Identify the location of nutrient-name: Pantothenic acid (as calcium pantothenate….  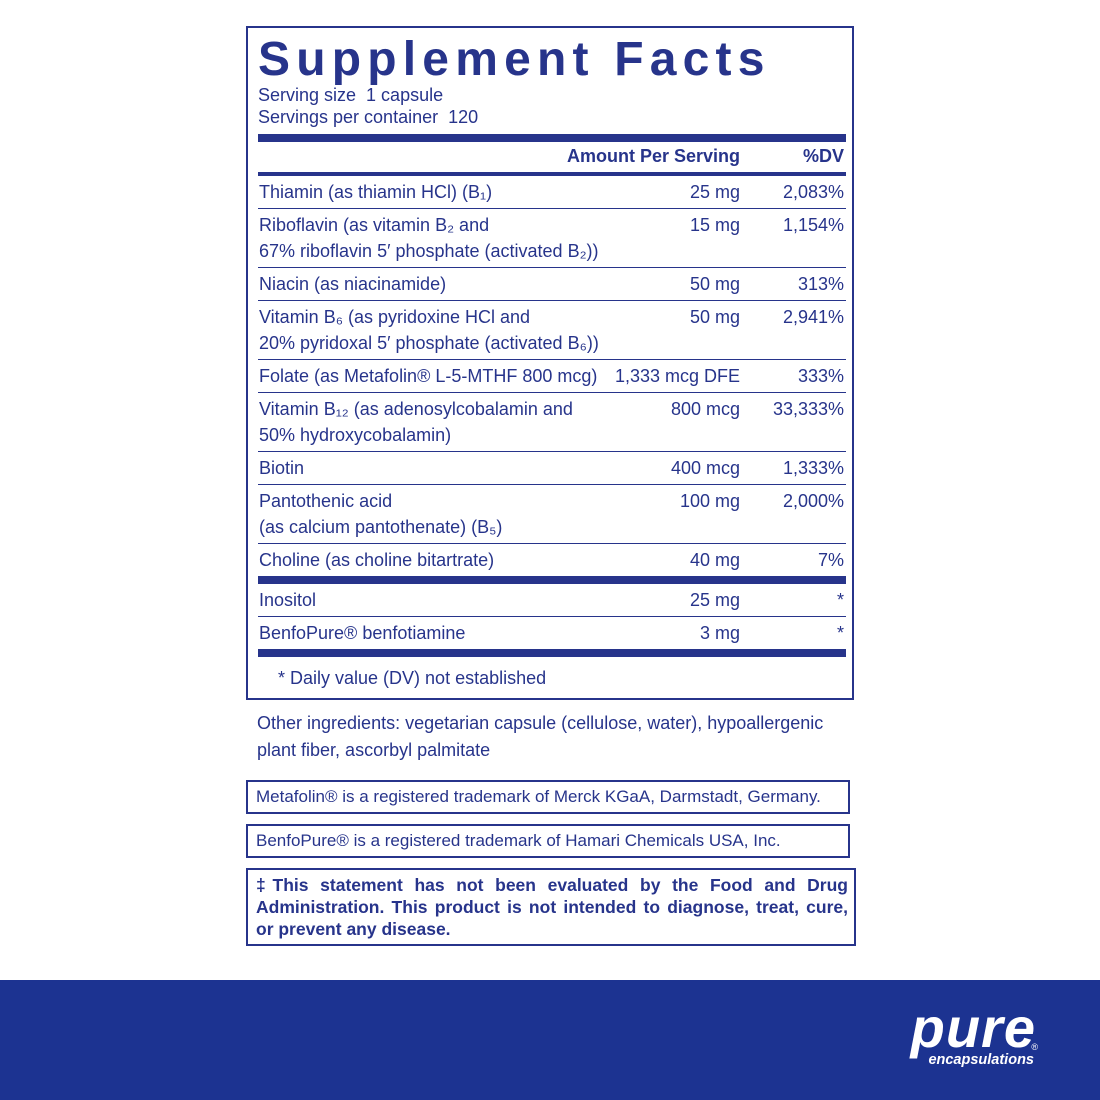
(552, 514).